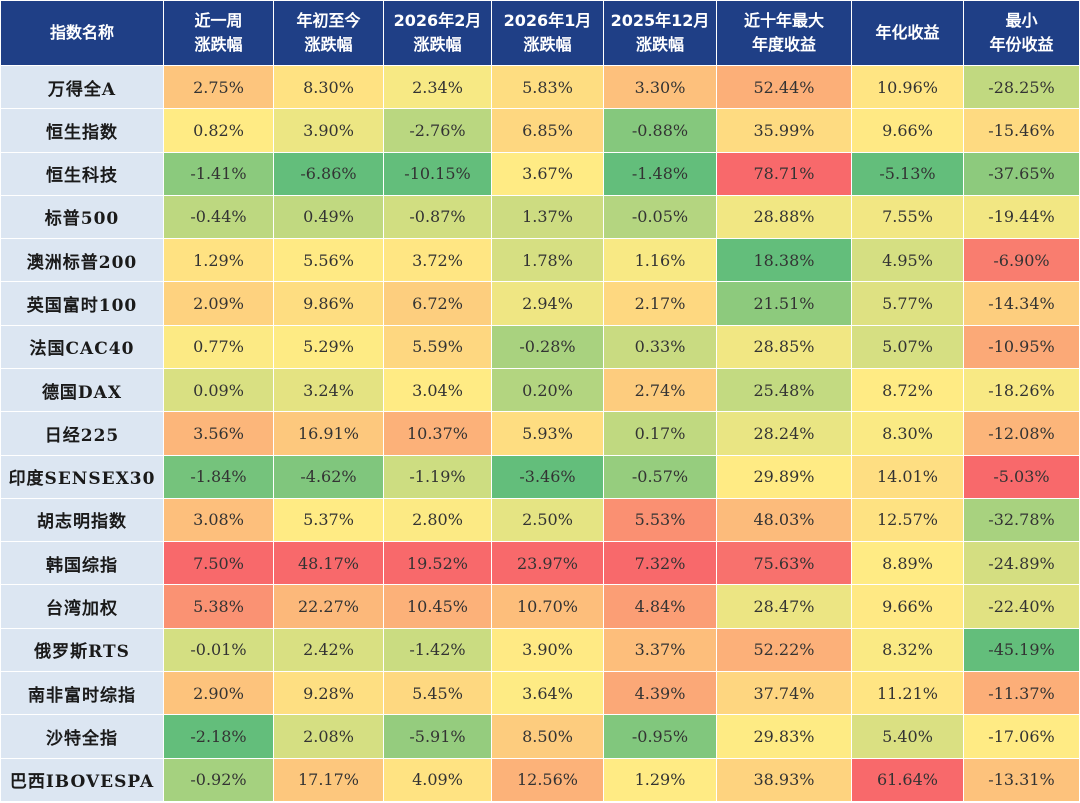  What do you see at coordinates (907, 606) in the screenshot?
I see `value-cell: 9.66%` at bounding box center [907, 606].